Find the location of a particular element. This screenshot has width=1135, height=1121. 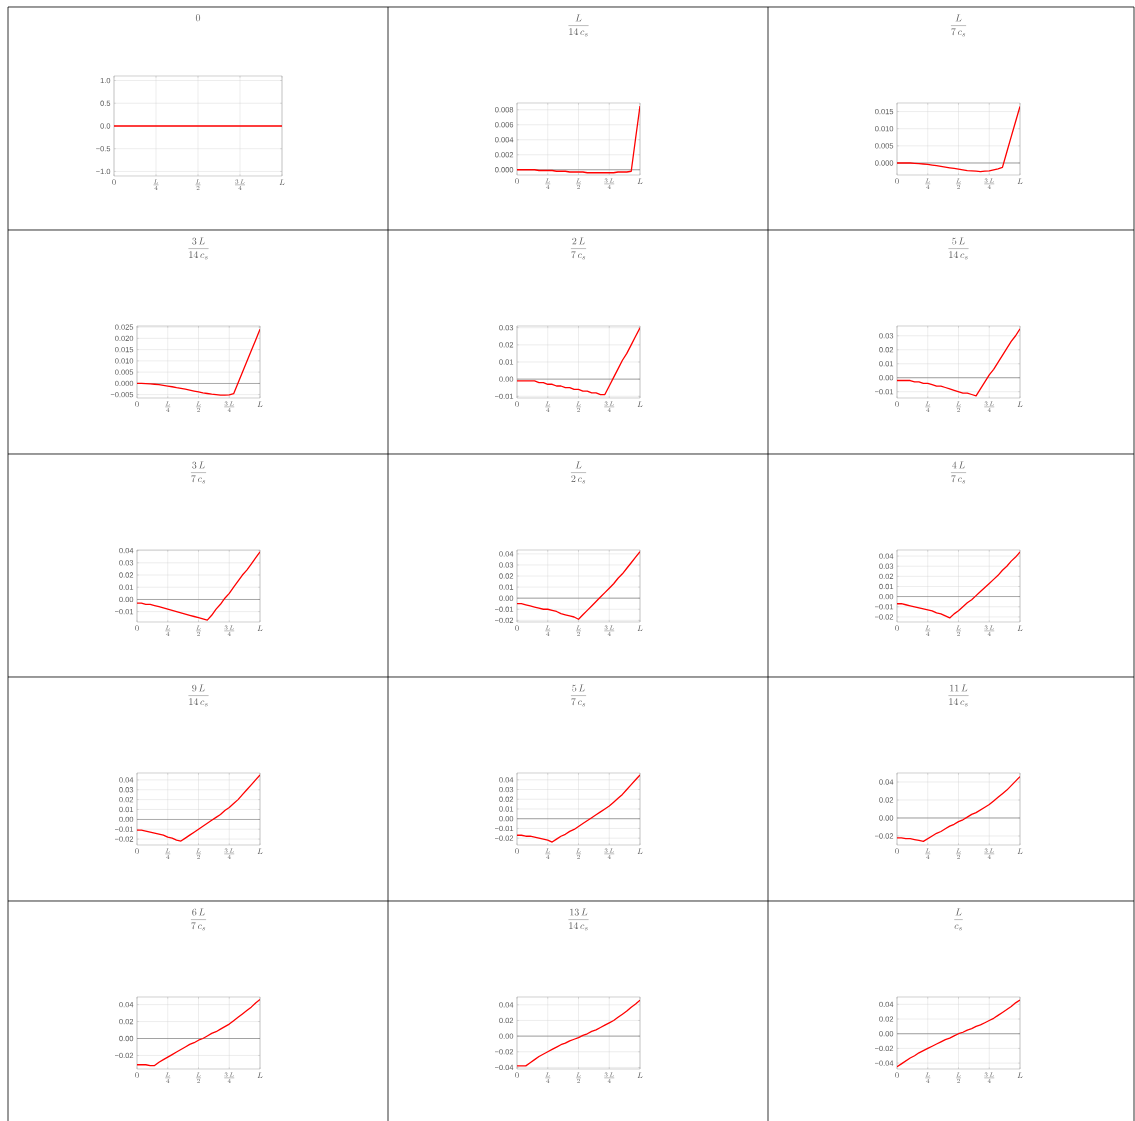

chart-title: $\frac{5\,L}{7\,c_s}$ is located at coordinates (578, 695).